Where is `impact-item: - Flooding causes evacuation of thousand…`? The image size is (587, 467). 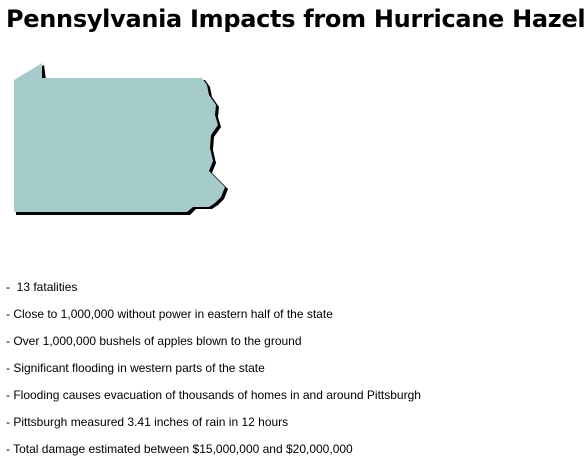 impact-item: - Flooding causes evacuation of thousand… is located at coordinates (213, 395).